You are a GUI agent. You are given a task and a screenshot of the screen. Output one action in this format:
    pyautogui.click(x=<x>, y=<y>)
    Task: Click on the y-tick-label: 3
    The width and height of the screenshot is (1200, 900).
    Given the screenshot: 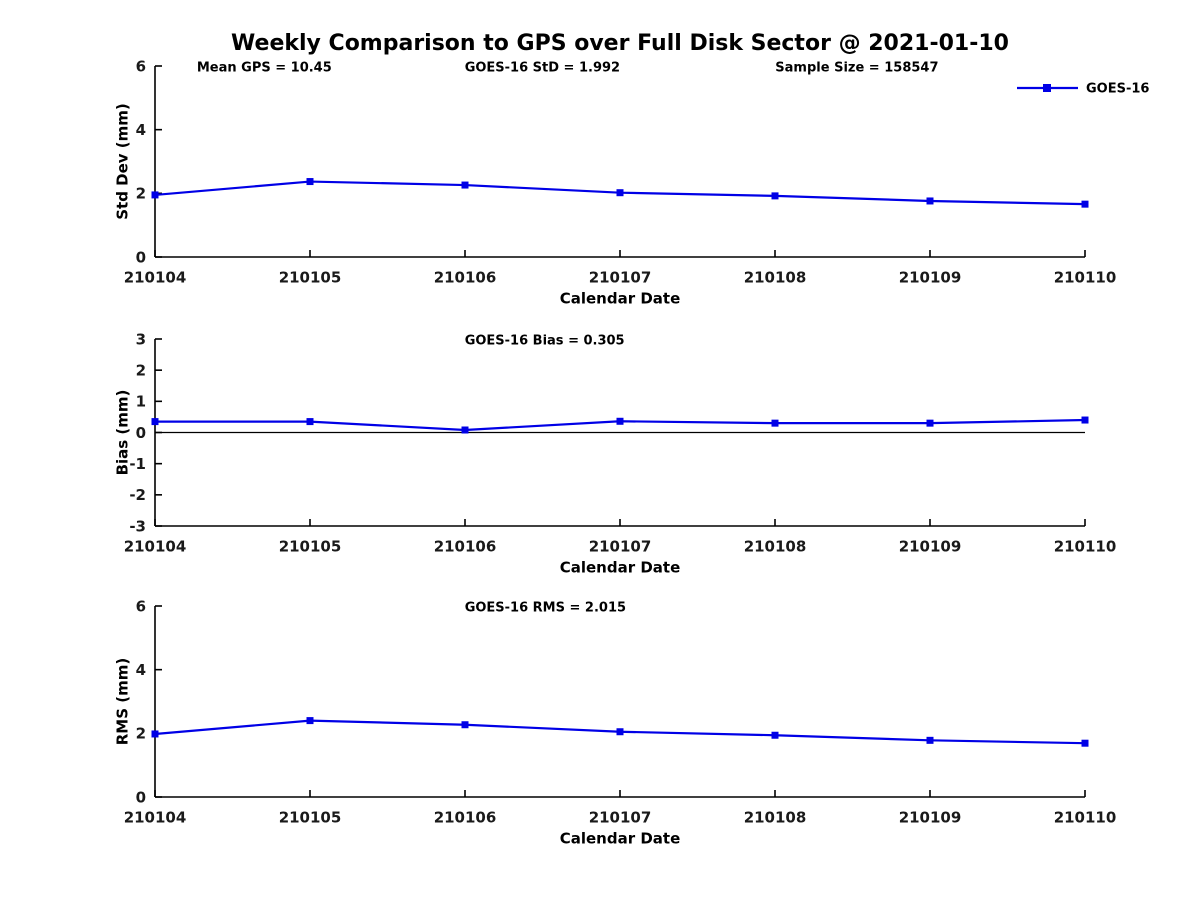 What is the action you would take?
    pyautogui.click(x=141, y=339)
    